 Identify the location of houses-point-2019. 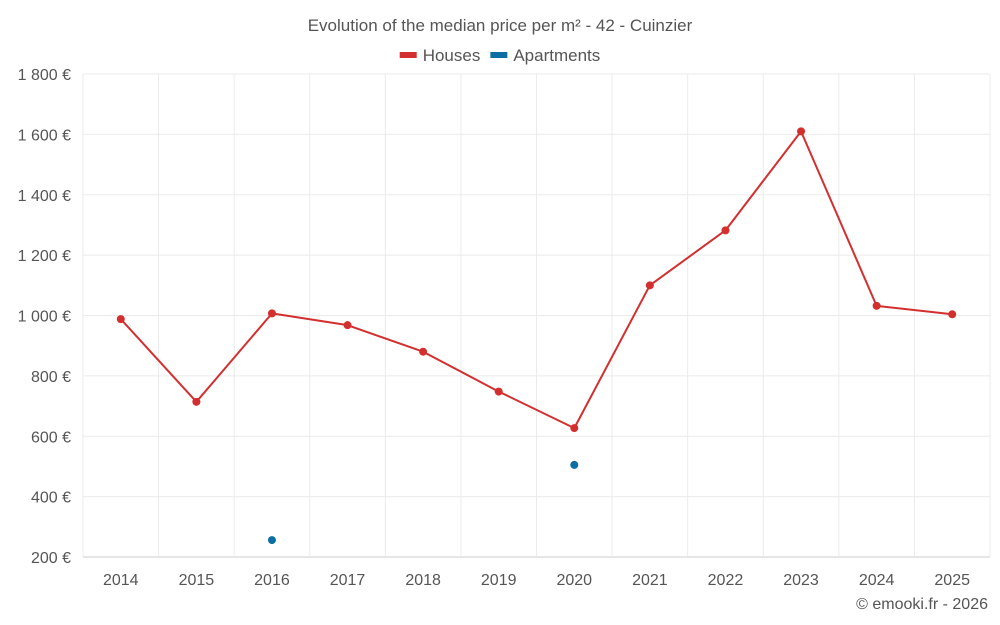
(498, 391).